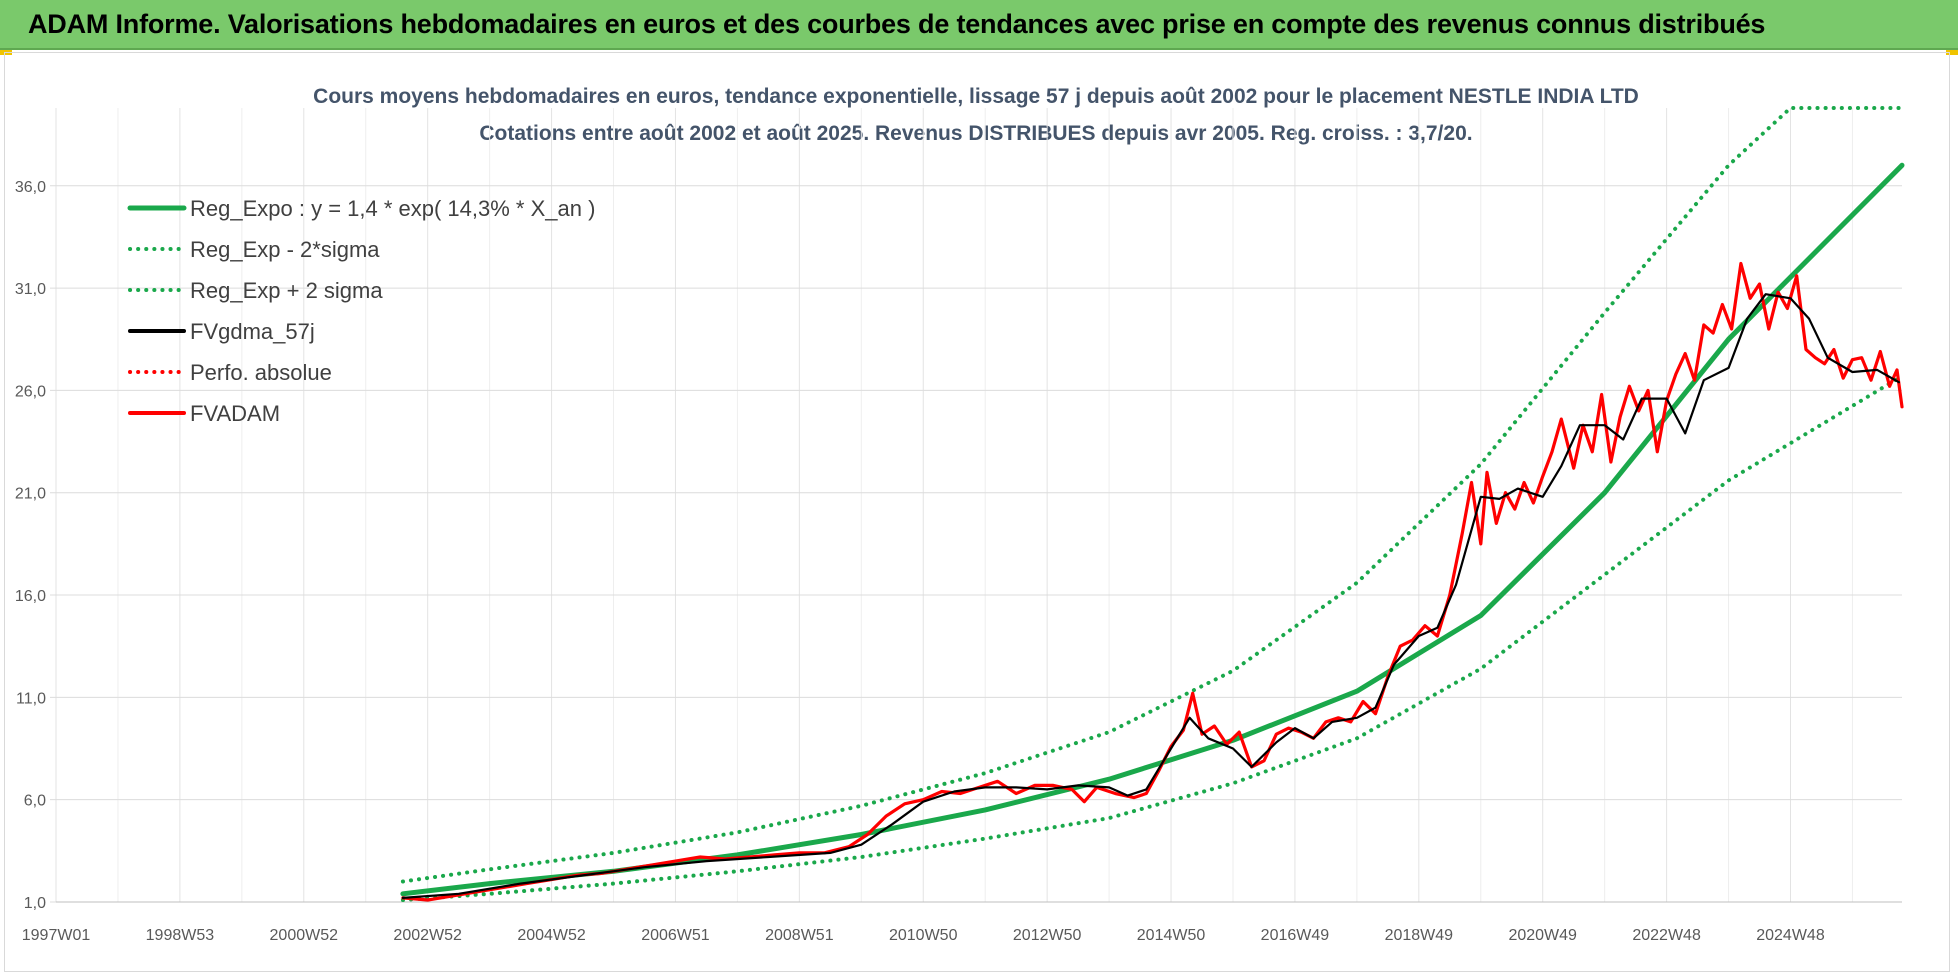 The image size is (1958, 978). Describe the element at coordinates (427, 935) in the screenshot. I see `x-tick-label: 2002W52` at that location.